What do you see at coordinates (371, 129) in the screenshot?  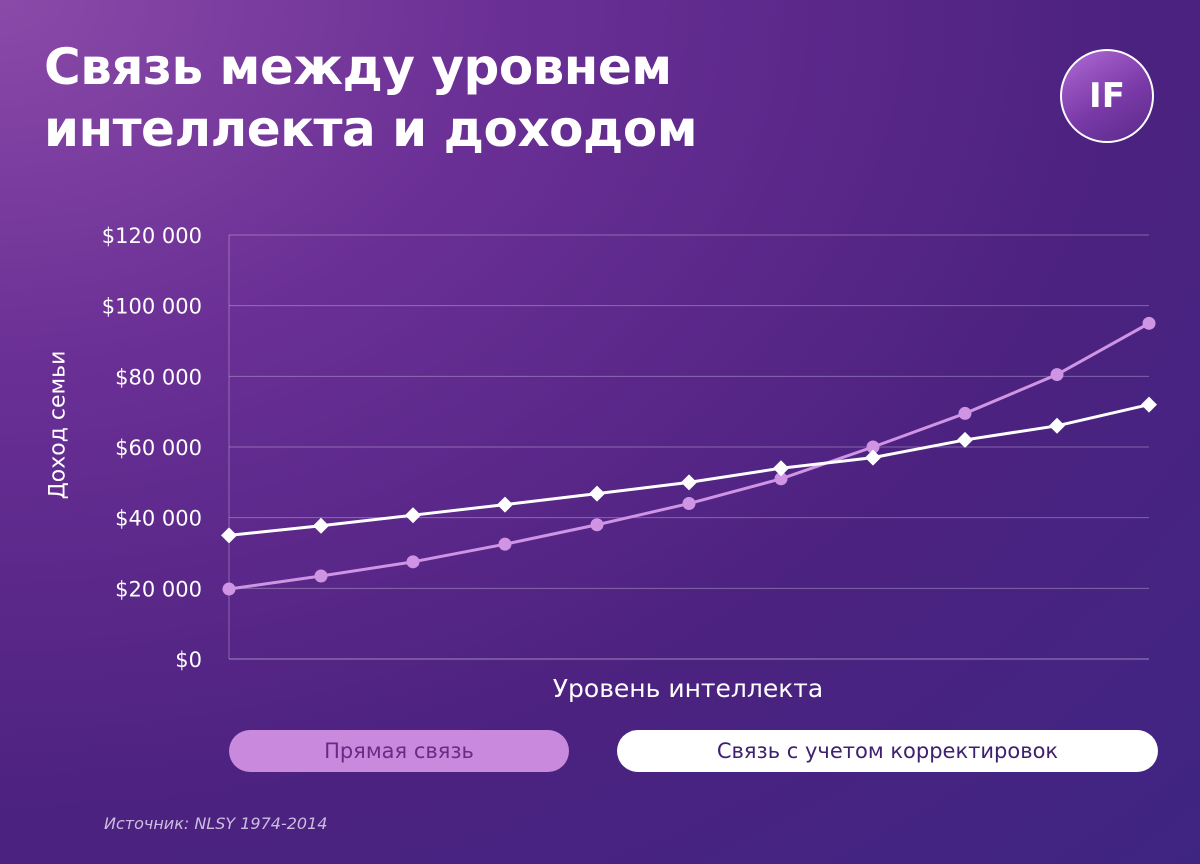 I see `title-line-2: интеллекта и доходом` at bounding box center [371, 129].